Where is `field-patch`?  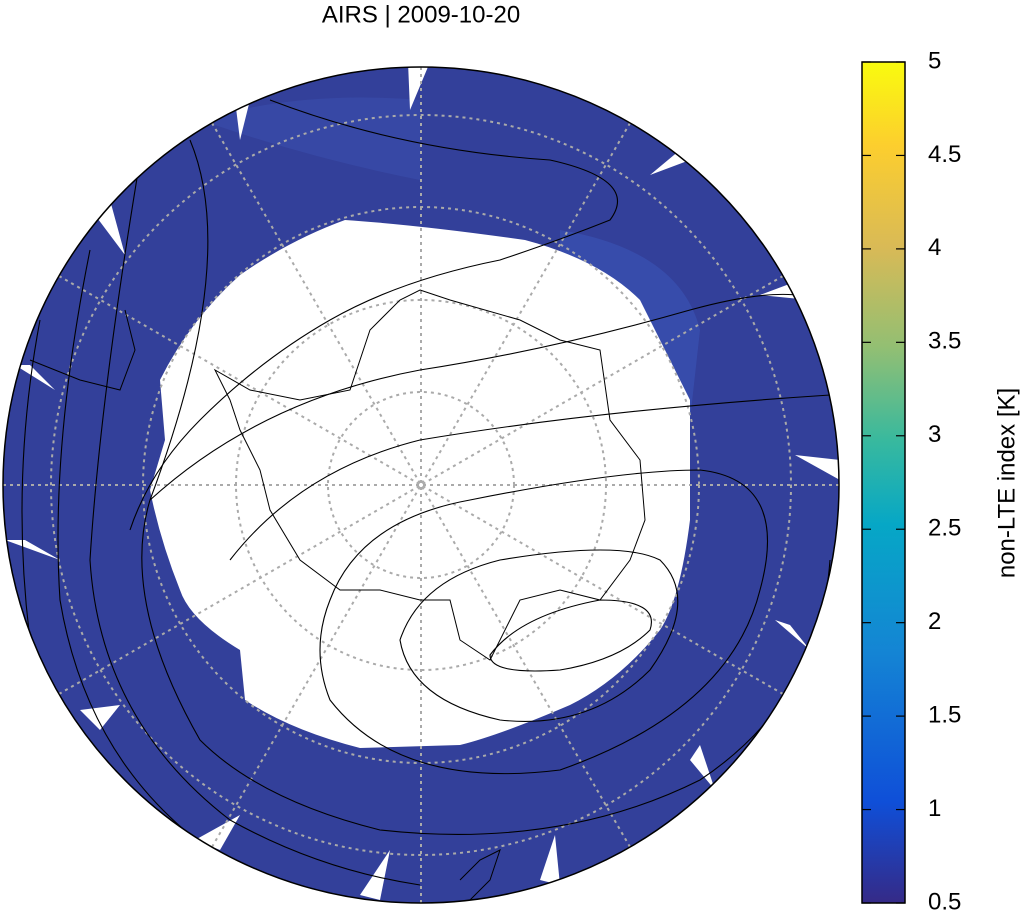 field-patch is located at coordinates (310, 138).